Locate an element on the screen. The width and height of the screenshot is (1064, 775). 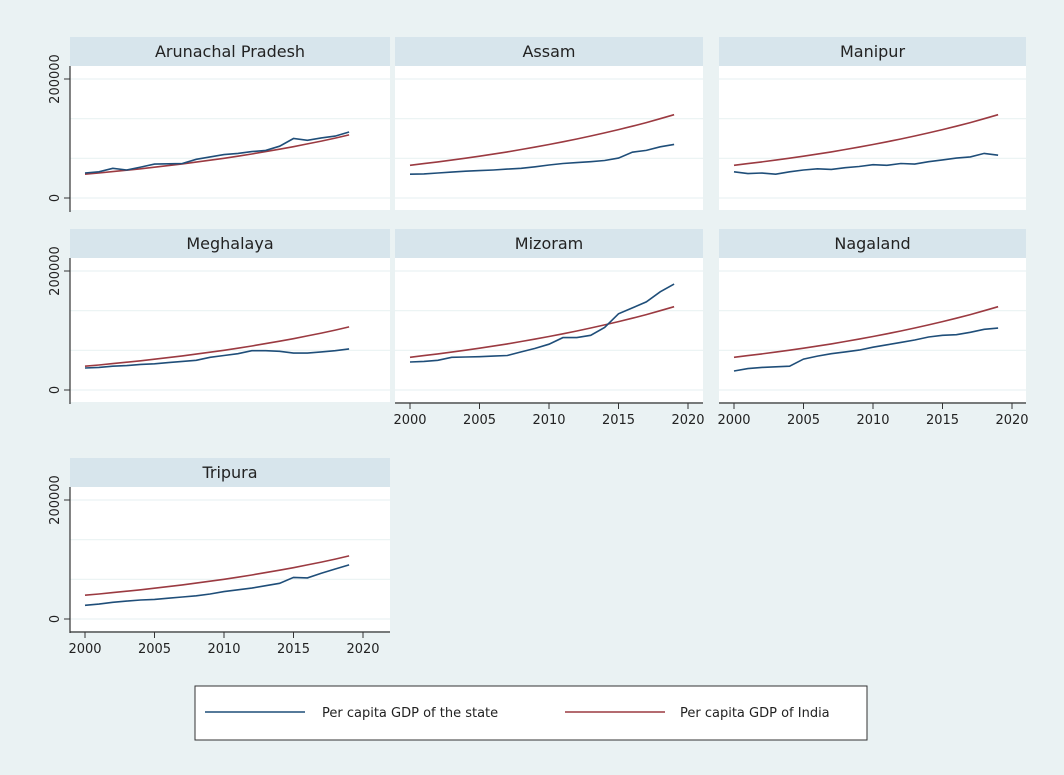
panel-meghalaya: Meghalaya 0 200000 is located at coordinates (219, 316).